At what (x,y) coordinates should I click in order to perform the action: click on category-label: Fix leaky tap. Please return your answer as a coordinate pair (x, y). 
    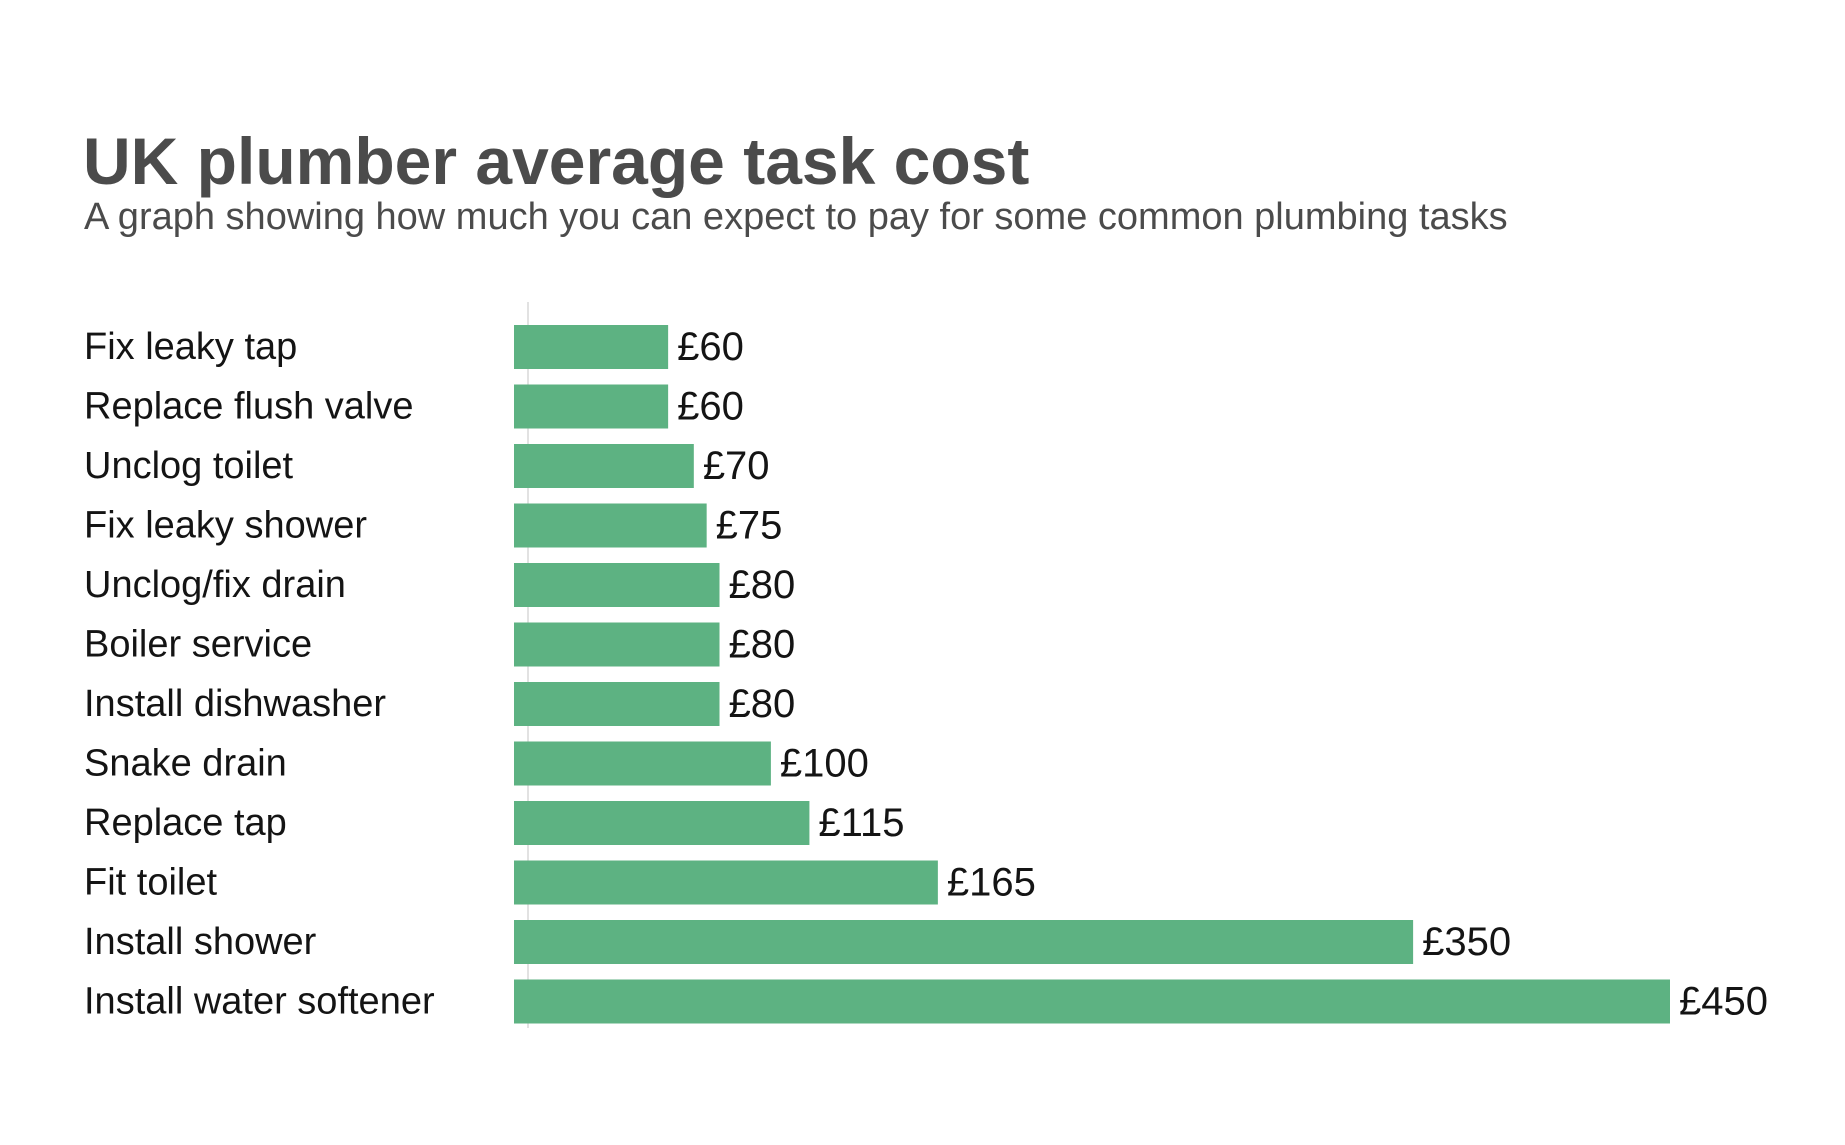
    Looking at the image, I should click on (190, 347).